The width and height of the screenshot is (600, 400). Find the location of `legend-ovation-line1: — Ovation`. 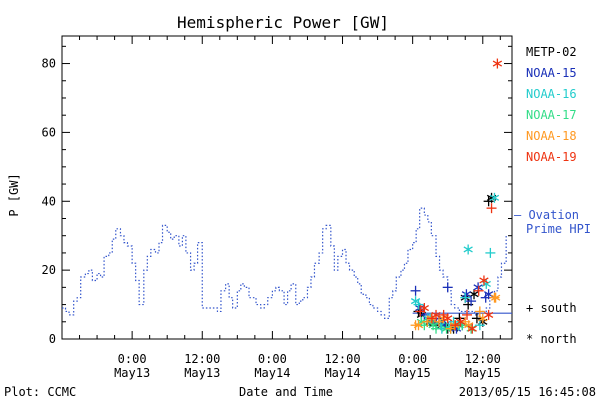

legend-ovation-line1: — Ovation is located at coordinates (546, 215).